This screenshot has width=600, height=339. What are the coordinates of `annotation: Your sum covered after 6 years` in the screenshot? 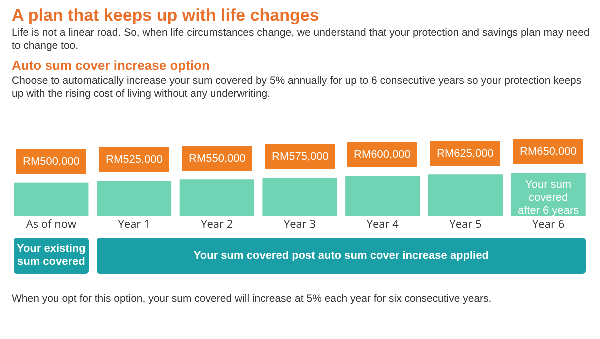 It's located at (548, 198).